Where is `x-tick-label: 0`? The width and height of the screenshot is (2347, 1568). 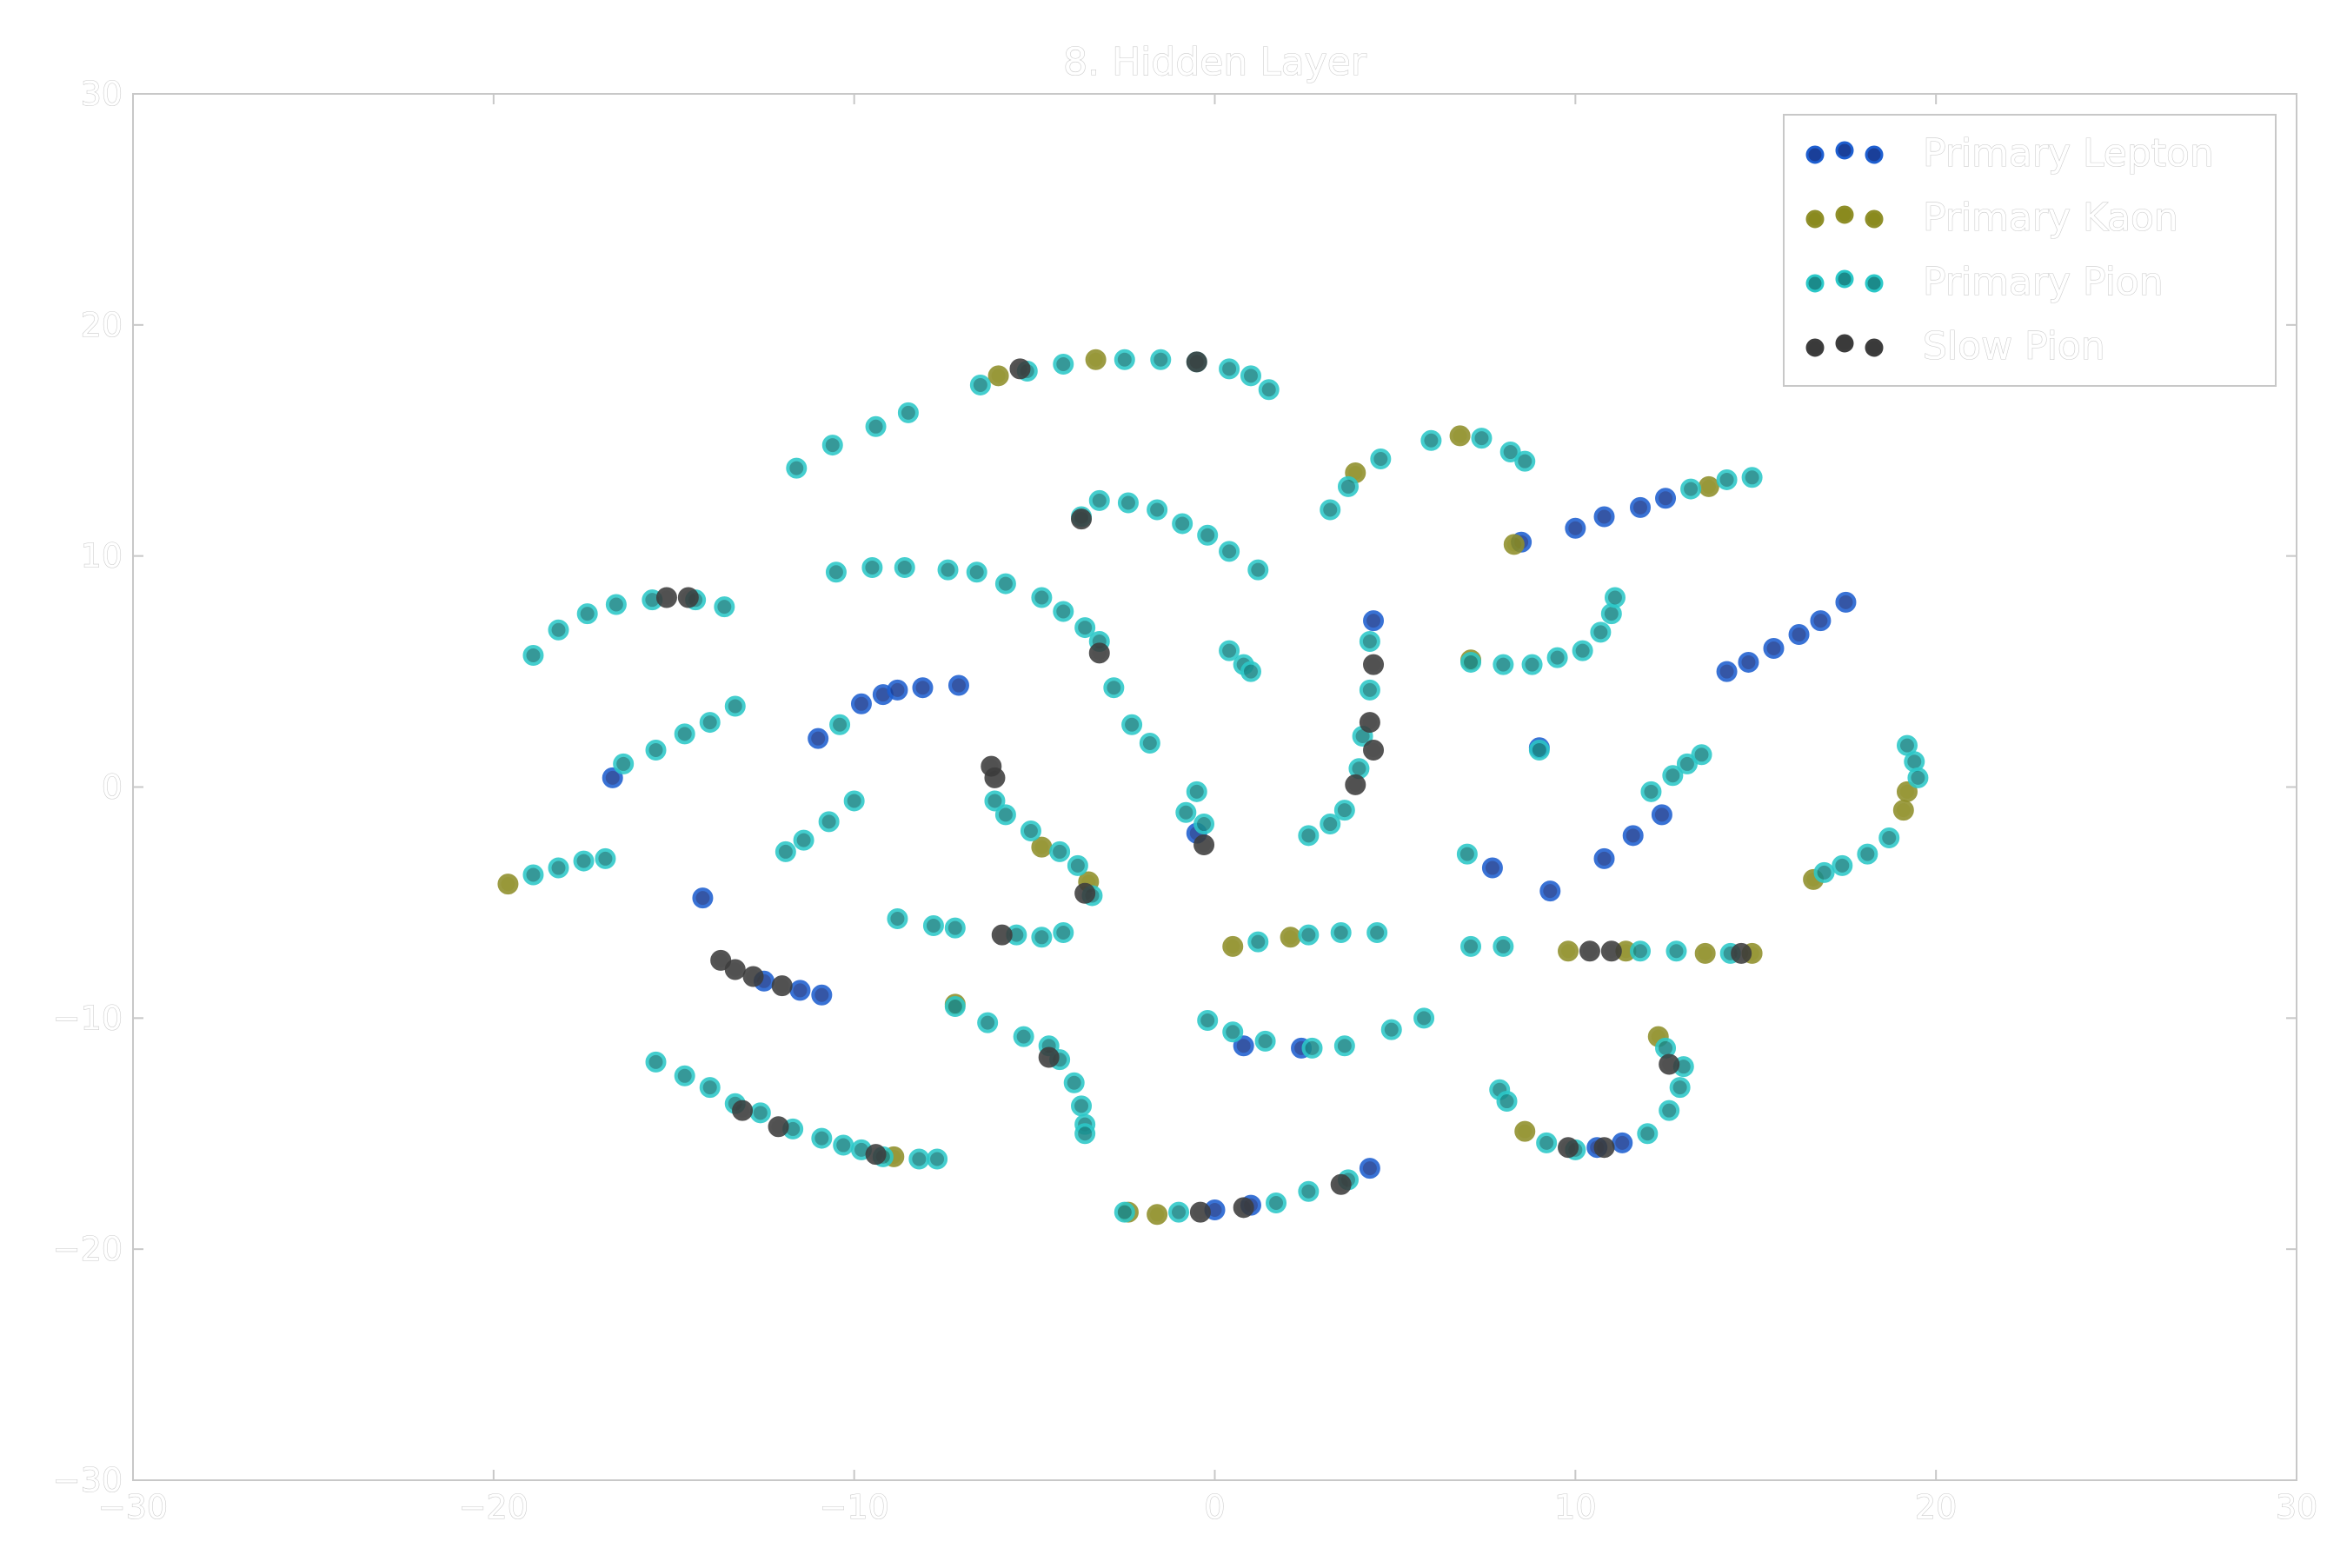 x-tick-label: 0 is located at coordinates (1214, 1507).